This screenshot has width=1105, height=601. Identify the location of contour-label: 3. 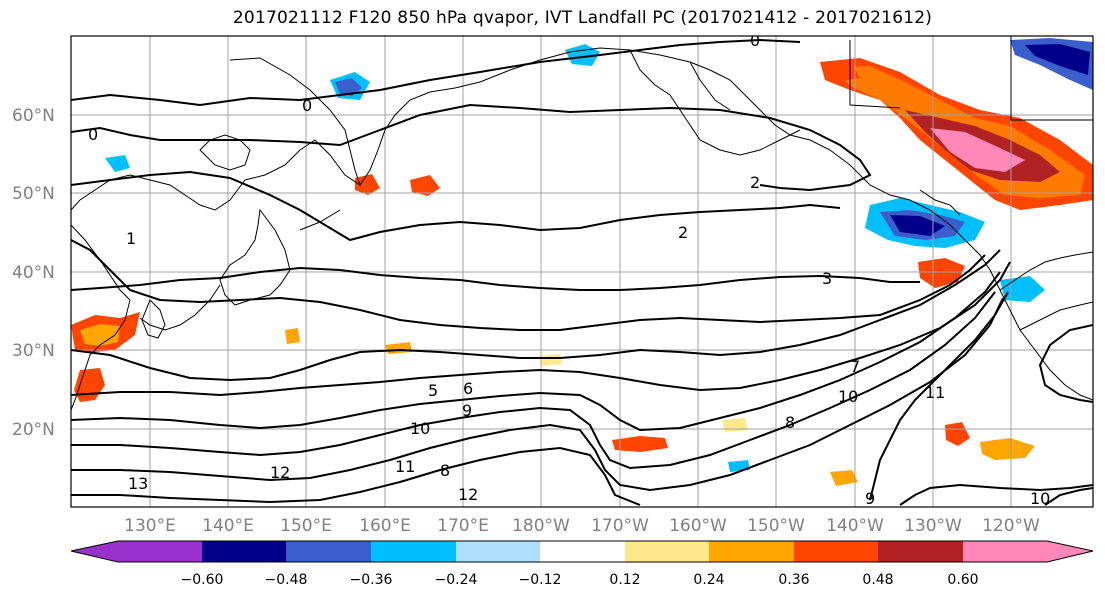
(827, 278).